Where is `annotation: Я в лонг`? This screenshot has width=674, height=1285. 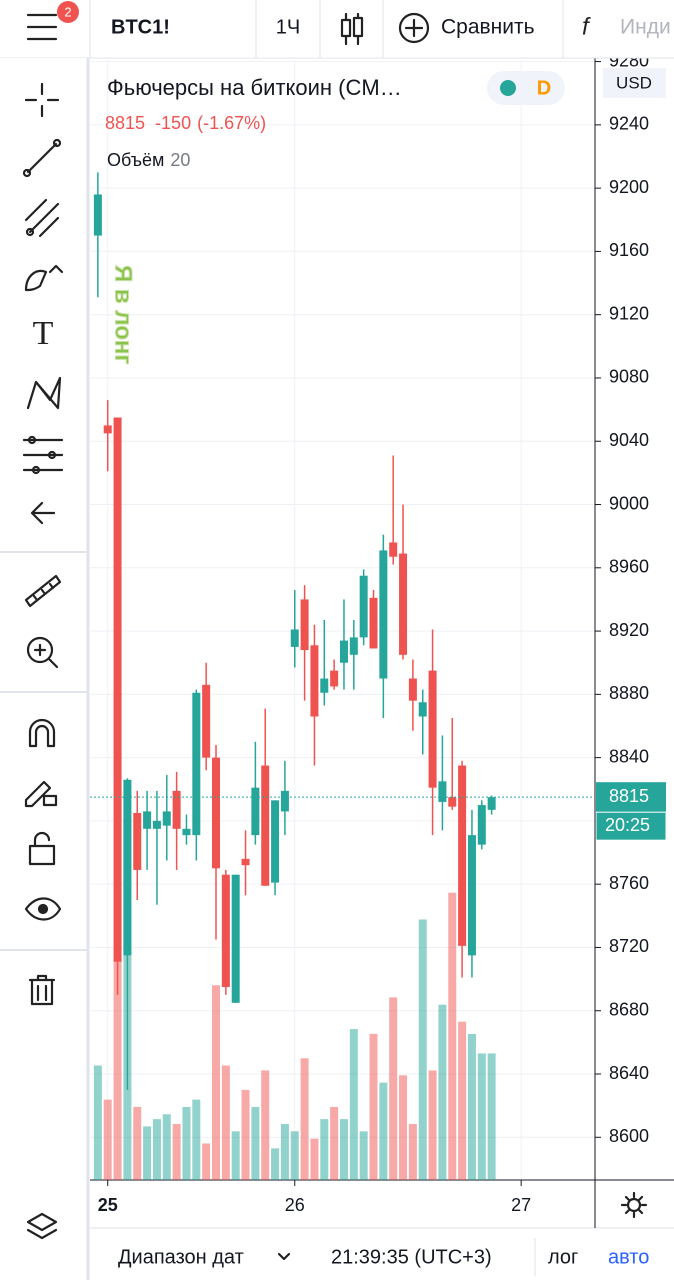 annotation: Я в лонг is located at coordinates (123, 314).